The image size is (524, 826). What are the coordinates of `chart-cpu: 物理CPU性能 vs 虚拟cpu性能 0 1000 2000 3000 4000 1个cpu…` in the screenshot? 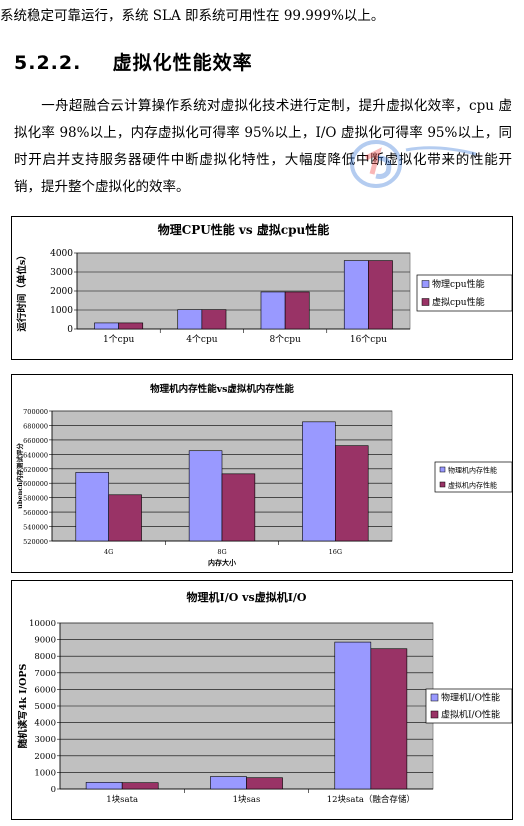 It's located at (264, 283).